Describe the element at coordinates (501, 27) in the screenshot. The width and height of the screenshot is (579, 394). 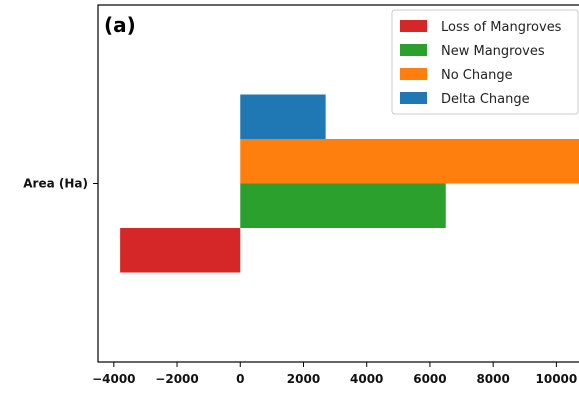
I see `legend-label: Loss of Mangroves` at that location.